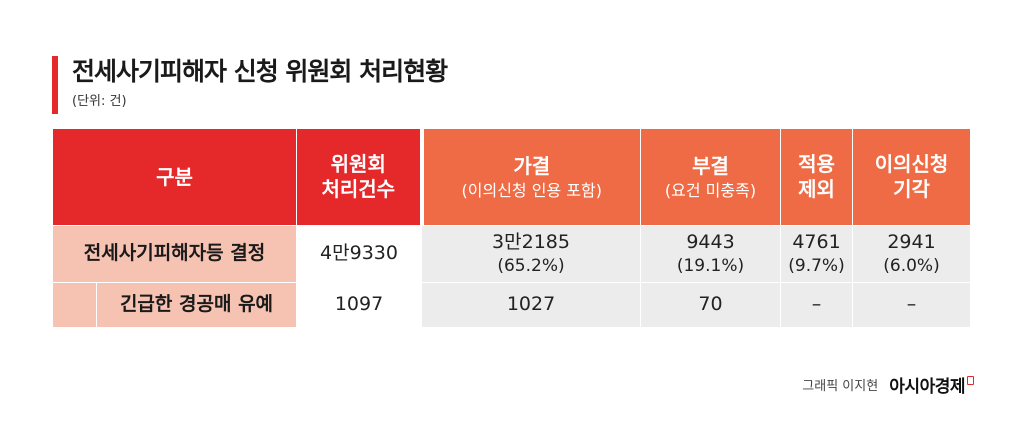 The height and width of the screenshot is (444, 1024). Describe the element at coordinates (710, 241) in the screenshot. I see `cell-rejected-value: 9443` at that location.